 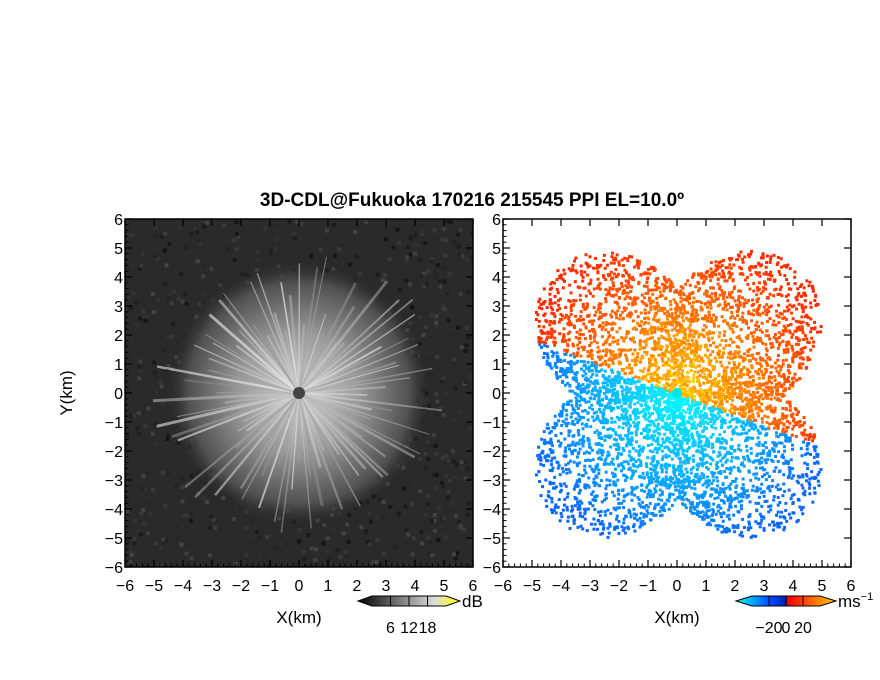 I want to click on radar-site-marker, so click(x=299, y=393).